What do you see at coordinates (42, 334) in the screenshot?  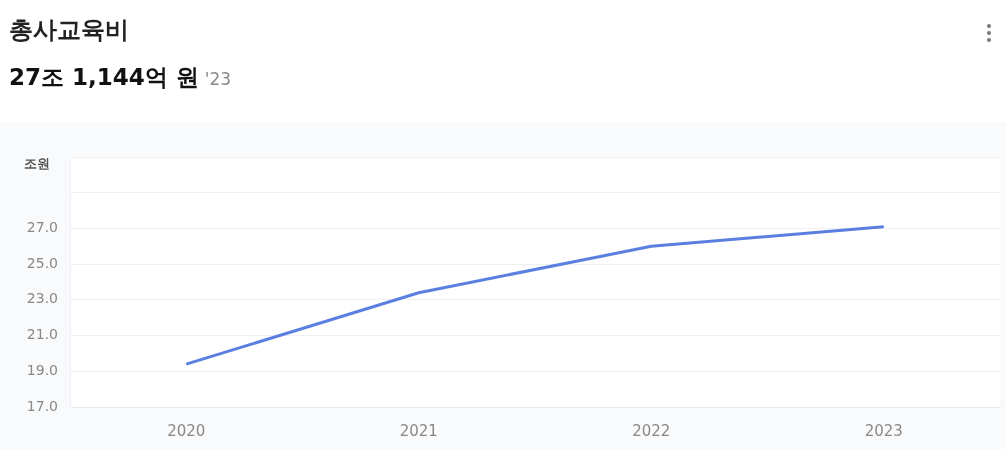 I see `y-tick-label: 21.0` at bounding box center [42, 334].